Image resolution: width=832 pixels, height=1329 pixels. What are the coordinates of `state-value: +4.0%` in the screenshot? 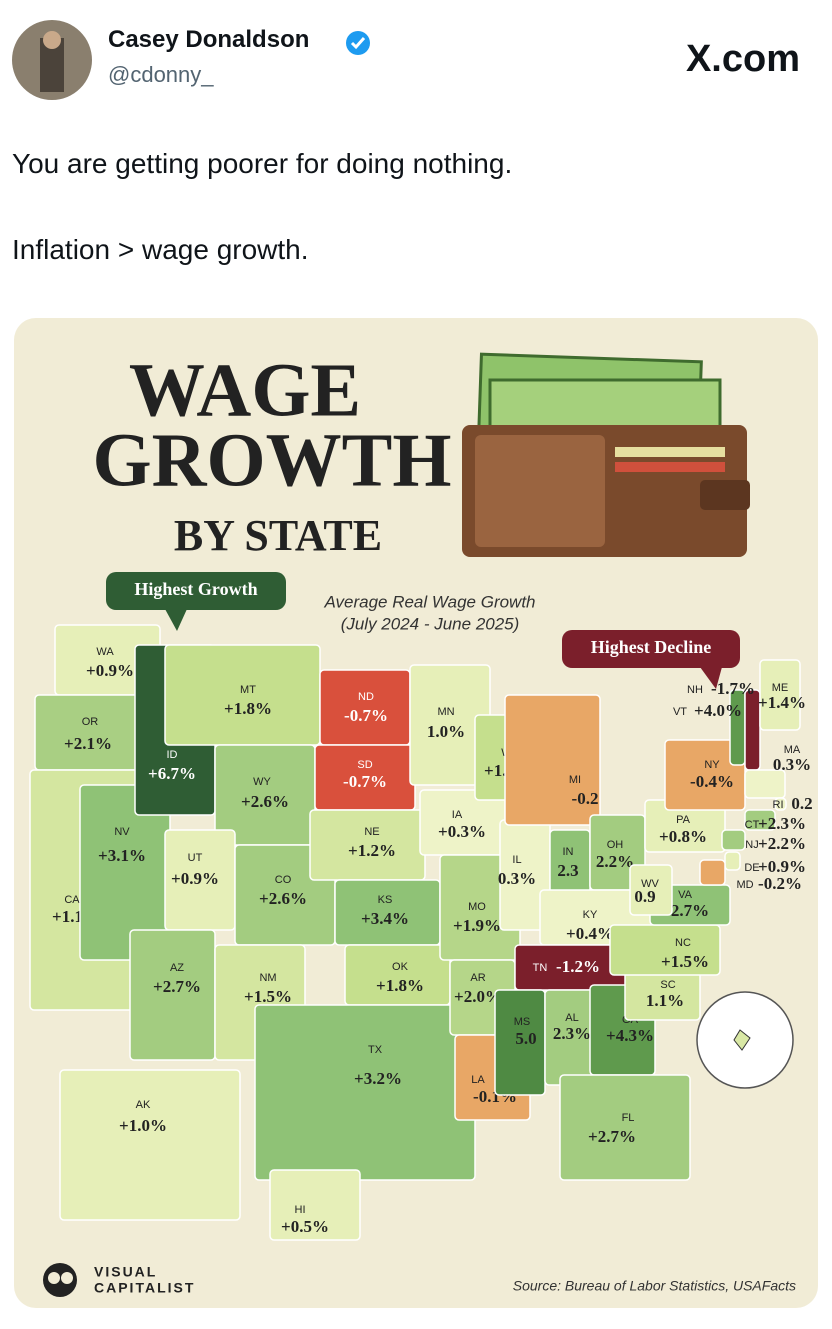 It's located at (718, 710).